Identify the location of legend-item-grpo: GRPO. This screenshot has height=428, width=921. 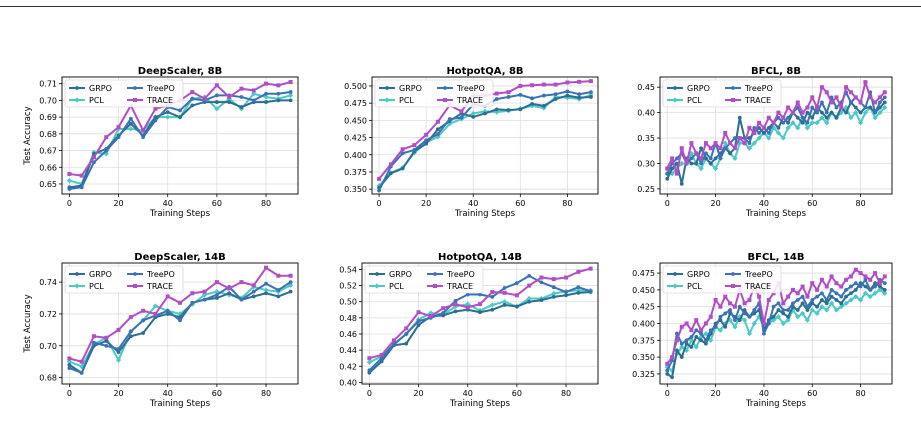
(688, 274).